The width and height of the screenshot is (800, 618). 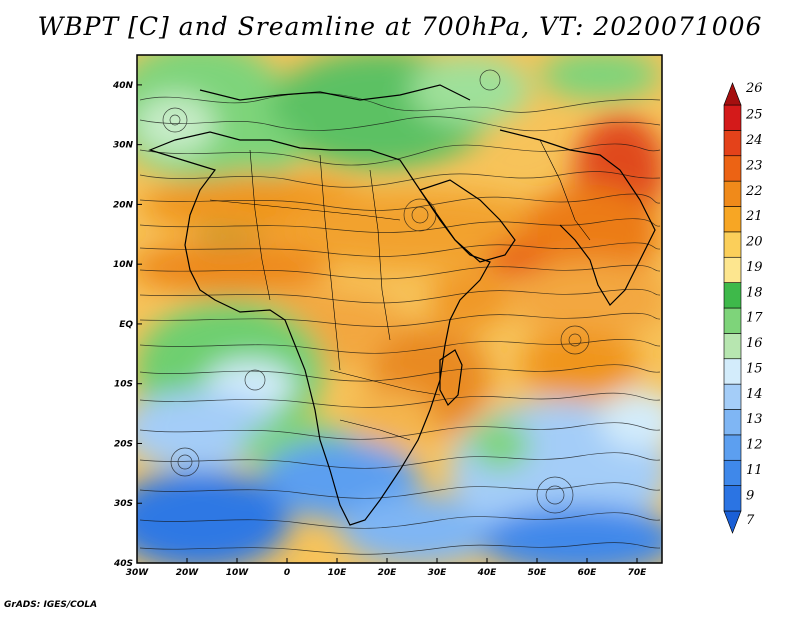 I want to click on colorbar-label: 25, so click(x=754, y=115).